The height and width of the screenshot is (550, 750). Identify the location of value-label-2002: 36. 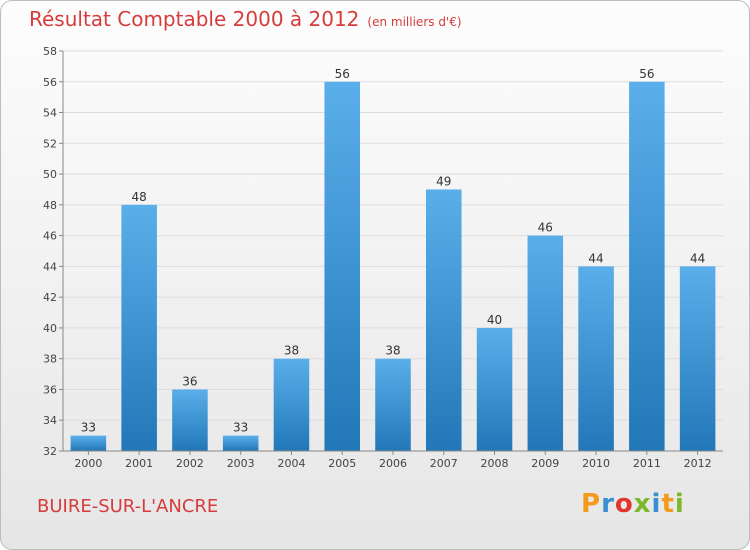
(189, 381).